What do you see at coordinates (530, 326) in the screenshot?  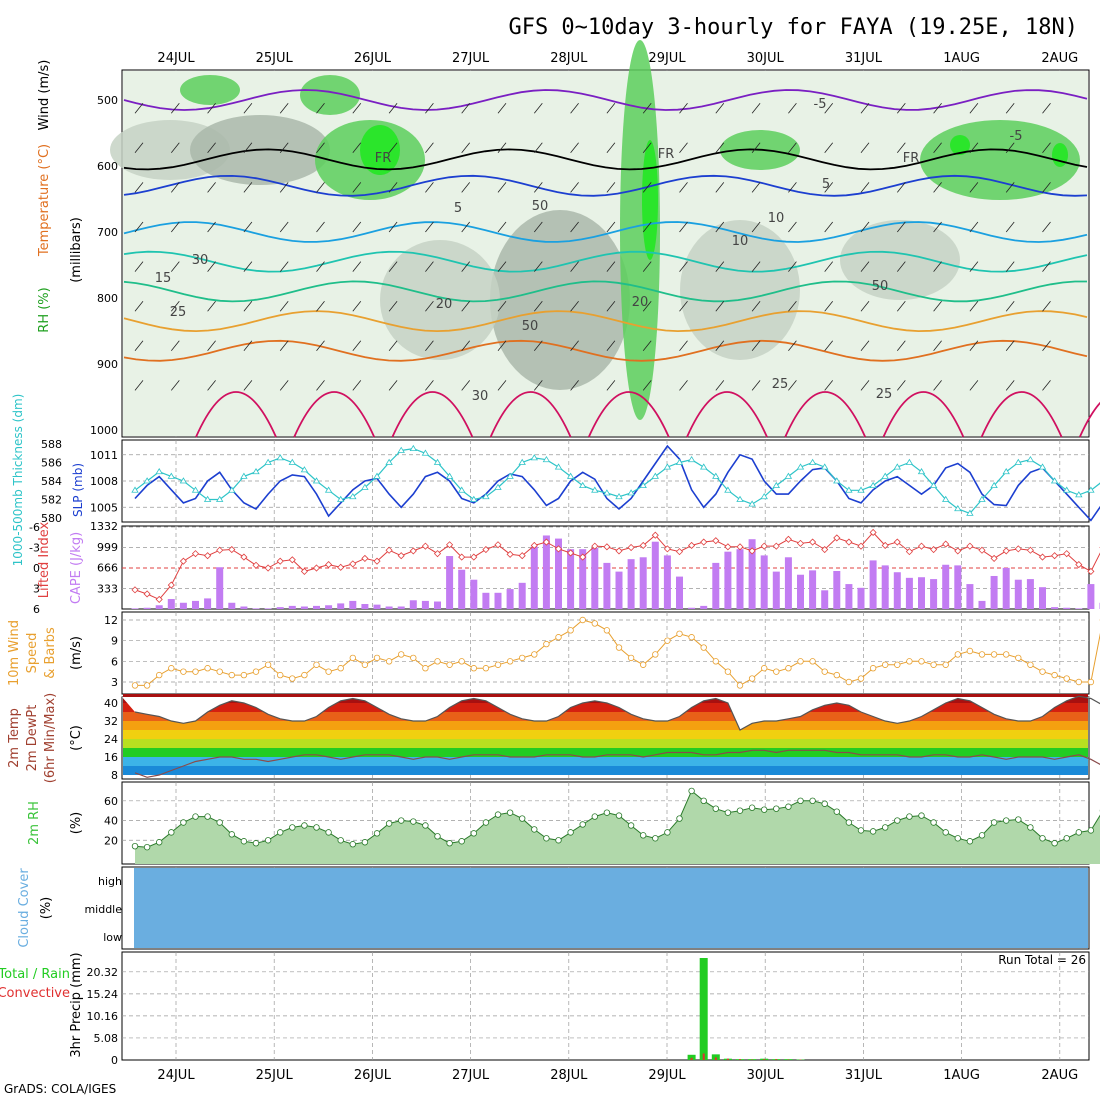 I see `contour-label: 50` at bounding box center [530, 326].